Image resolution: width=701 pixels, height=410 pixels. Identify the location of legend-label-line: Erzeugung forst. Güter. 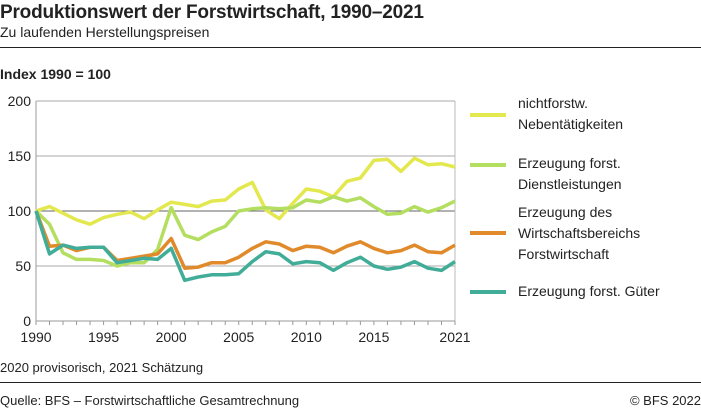
(589, 291).